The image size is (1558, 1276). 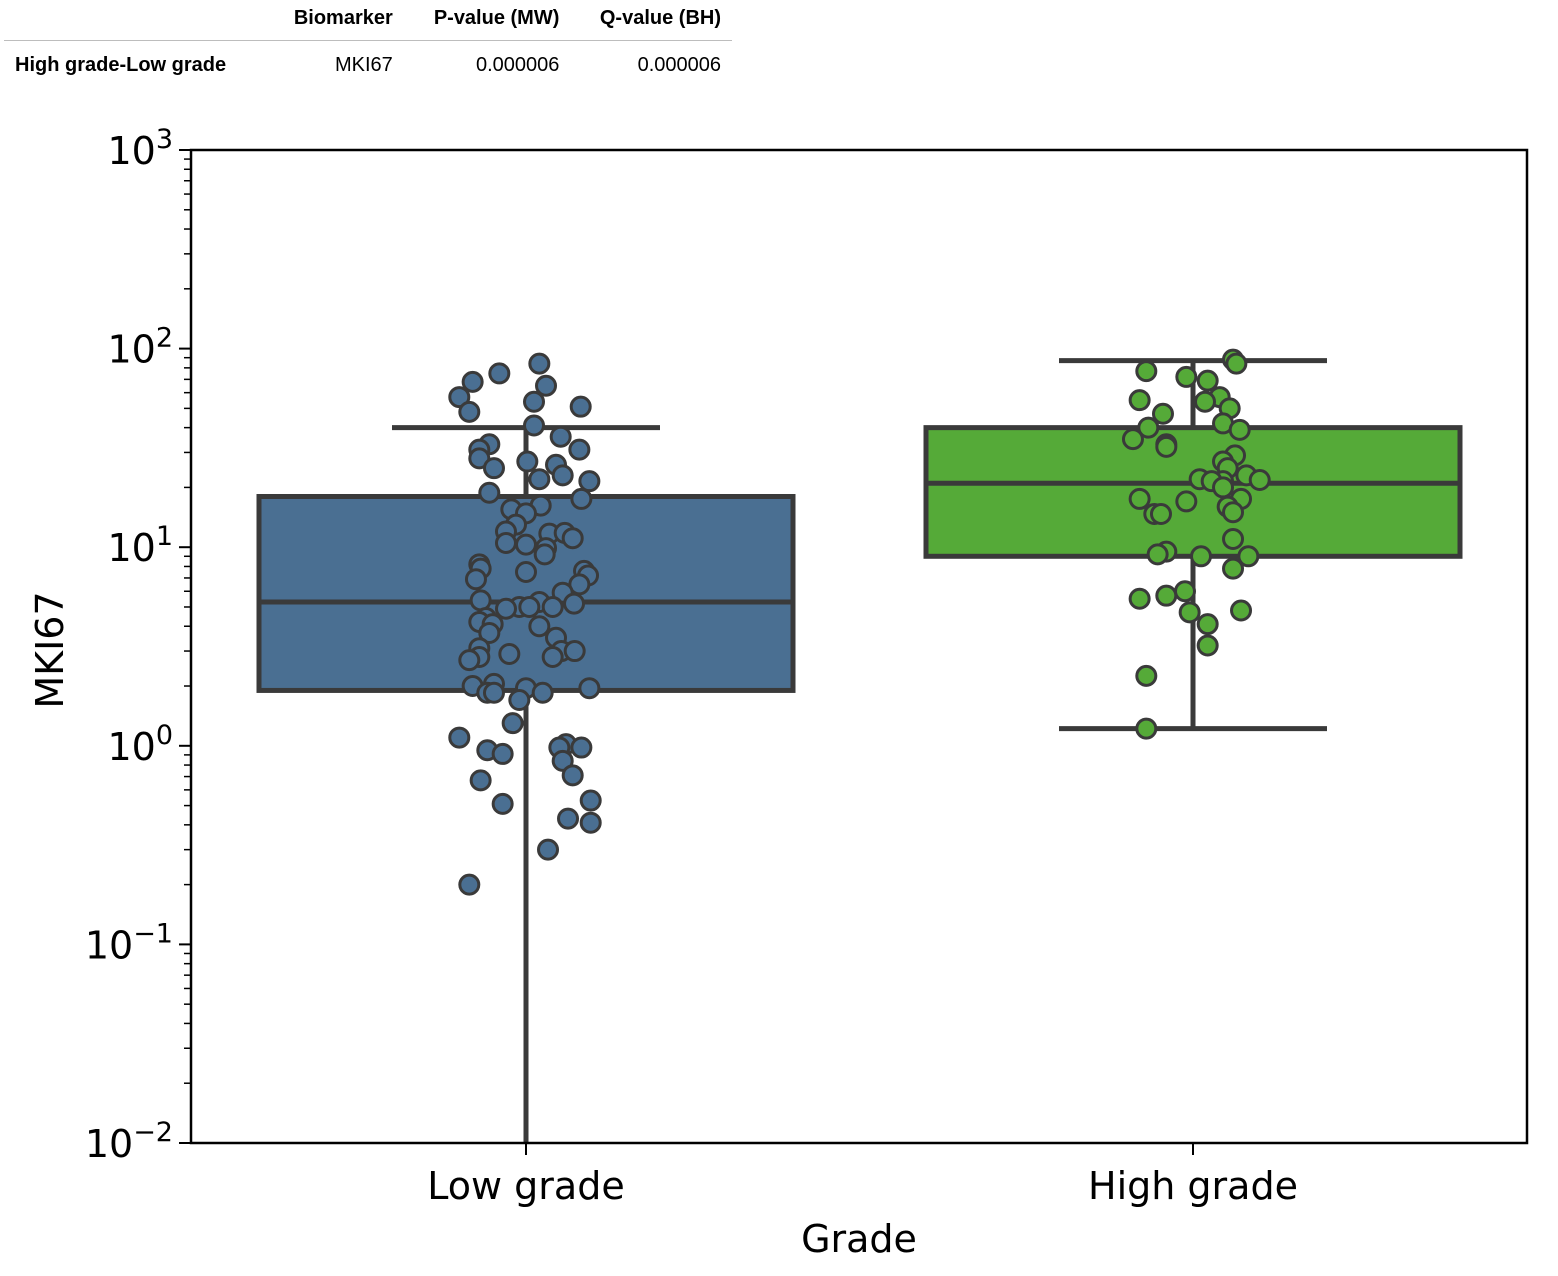 What do you see at coordinates (487, 20) in the screenshot?
I see `column-header-p-value: P-value (MW)` at bounding box center [487, 20].